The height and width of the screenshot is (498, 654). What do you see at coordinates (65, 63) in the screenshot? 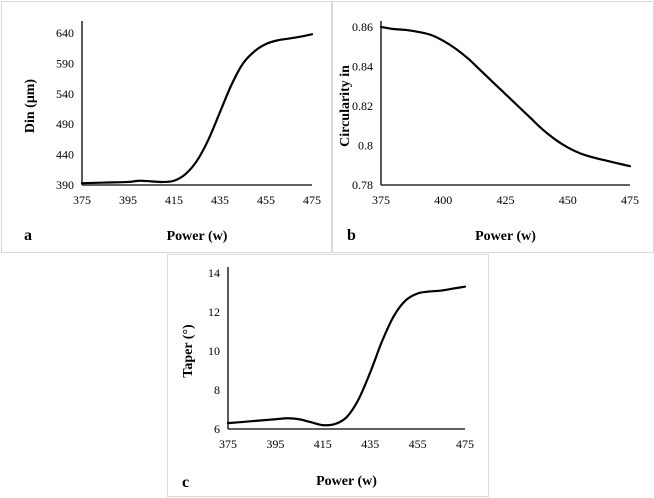
I see `y-tick-label: 590` at bounding box center [65, 63].